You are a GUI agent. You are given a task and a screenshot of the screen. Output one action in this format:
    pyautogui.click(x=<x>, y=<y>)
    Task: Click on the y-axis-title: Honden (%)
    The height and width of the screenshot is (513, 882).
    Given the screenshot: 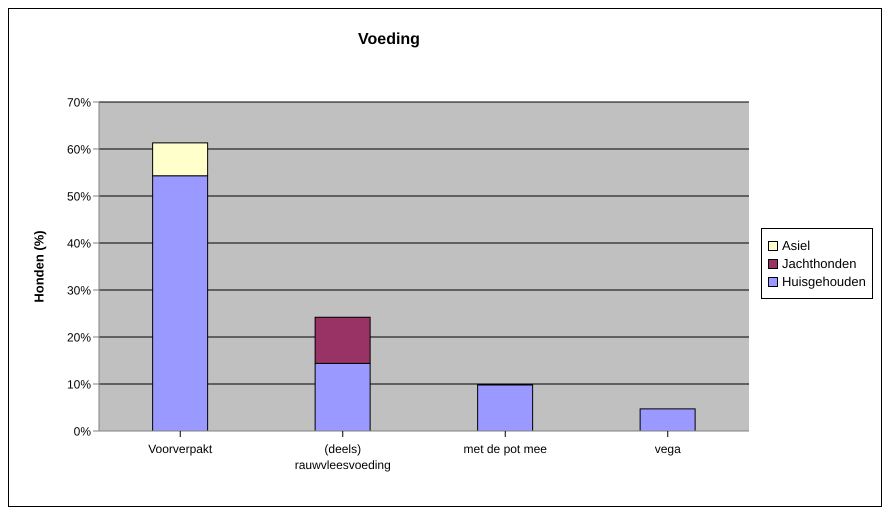 What is the action you would take?
    pyautogui.click(x=39, y=266)
    